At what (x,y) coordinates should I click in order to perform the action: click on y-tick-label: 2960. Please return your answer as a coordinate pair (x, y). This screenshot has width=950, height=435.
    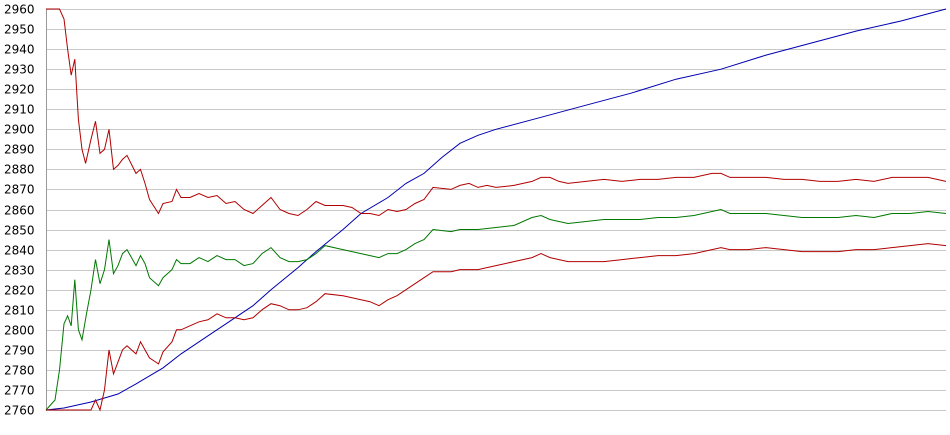
    Looking at the image, I should click on (19, 10).